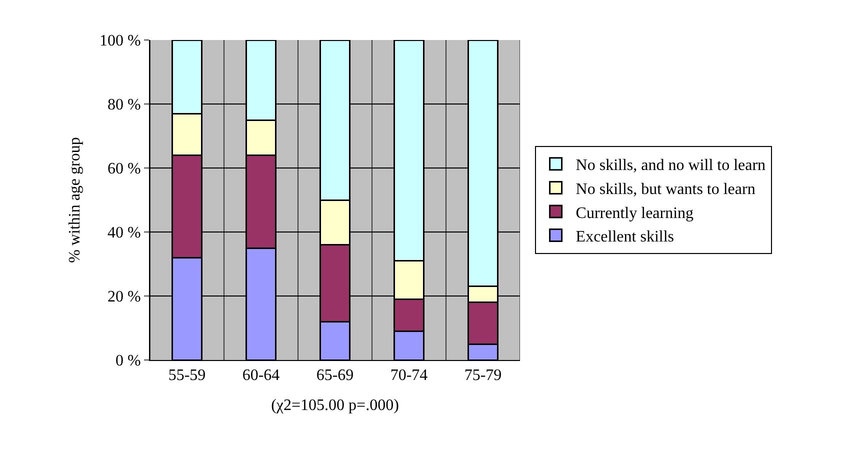  Describe the element at coordinates (124, 297) in the screenshot. I see `y-tick-label: 20 %` at that location.